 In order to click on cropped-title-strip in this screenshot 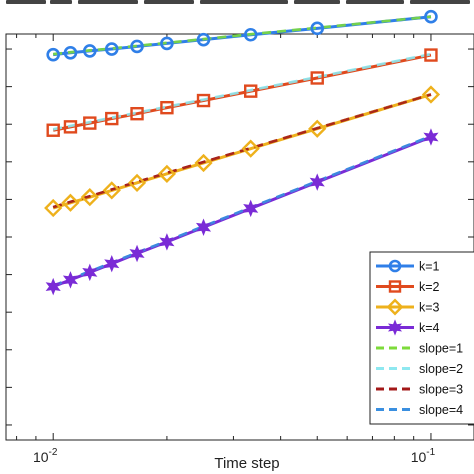, I will do `click(238, 2)`.